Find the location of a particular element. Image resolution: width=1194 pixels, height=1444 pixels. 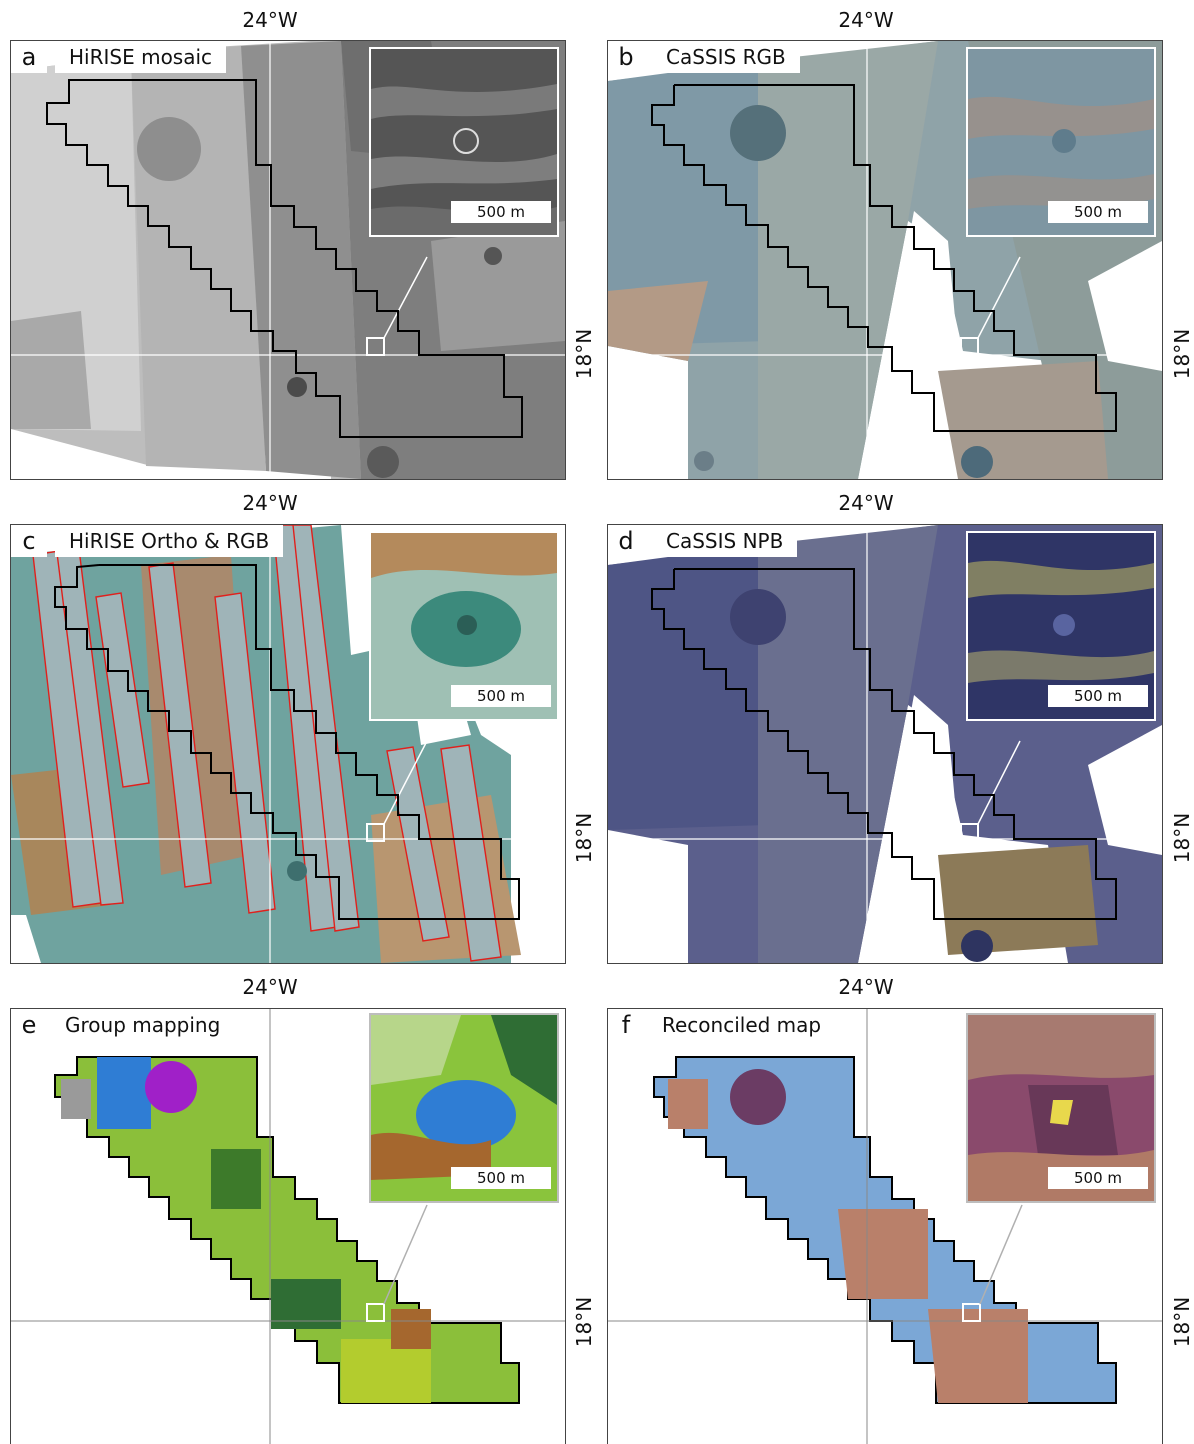

inset-a: 500 m is located at coordinates (464, 142).